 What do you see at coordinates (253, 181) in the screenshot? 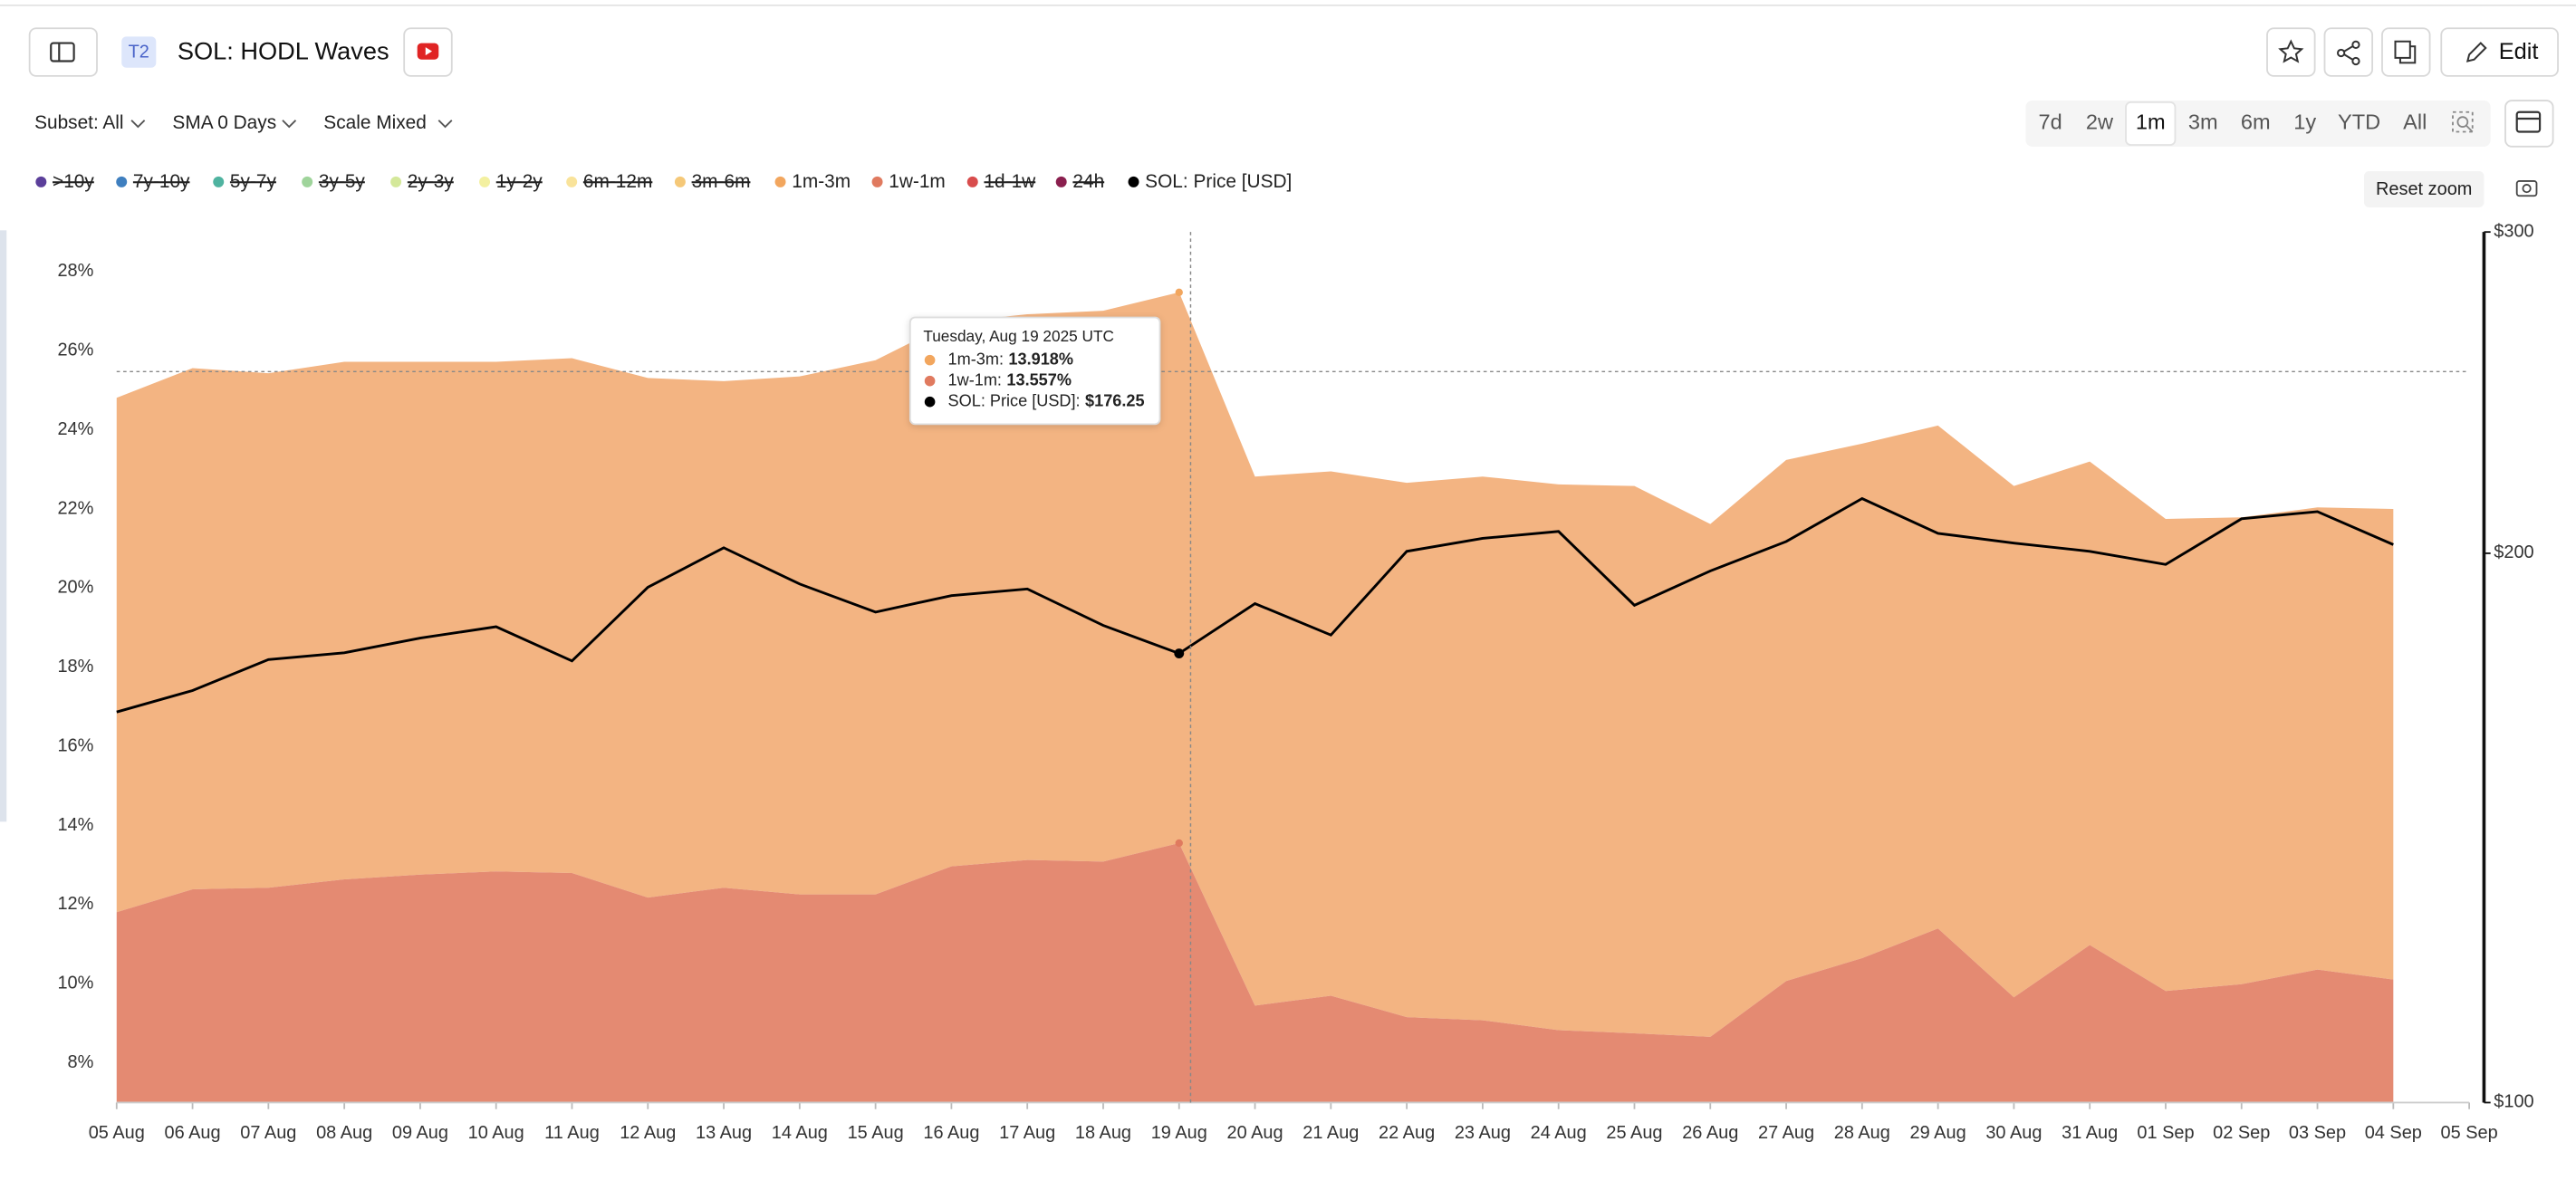
I see `legend-item: 5y-7y` at bounding box center [253, 181].